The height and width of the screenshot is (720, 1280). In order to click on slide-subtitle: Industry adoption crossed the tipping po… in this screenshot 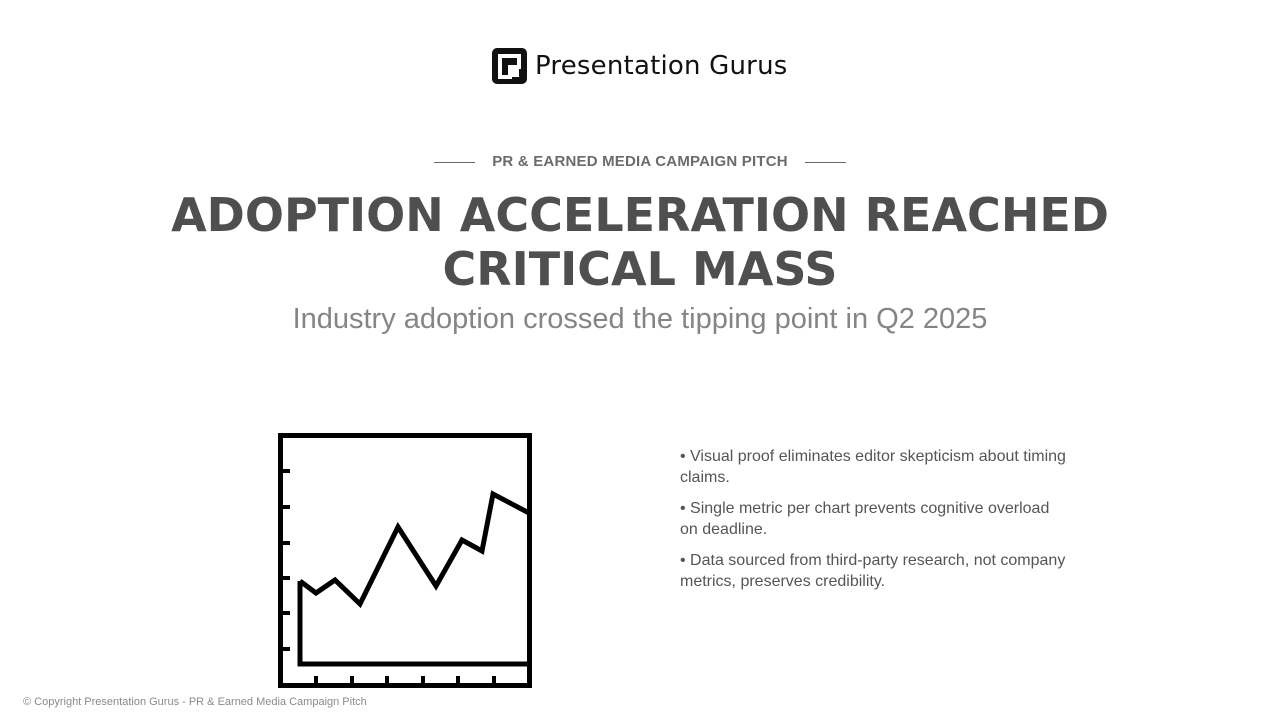, I will do `click(640, 319)`.